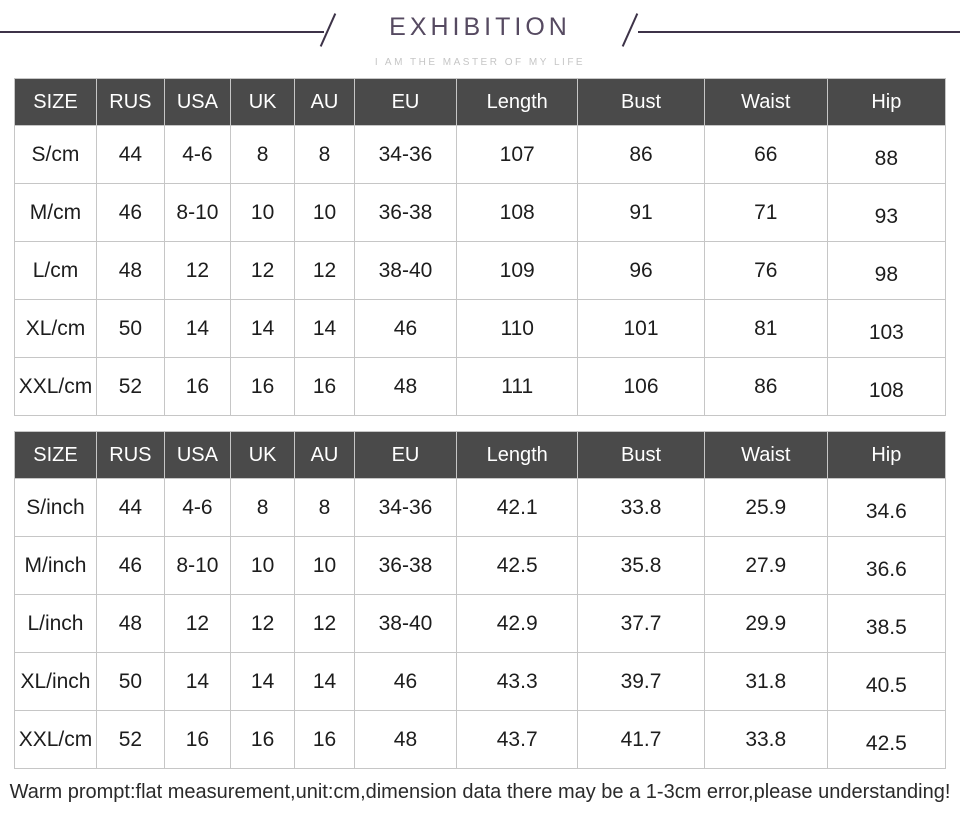 The height and width of the screenshot is (837, 960). I want to click on table-cell: 98, so click(886, 270).